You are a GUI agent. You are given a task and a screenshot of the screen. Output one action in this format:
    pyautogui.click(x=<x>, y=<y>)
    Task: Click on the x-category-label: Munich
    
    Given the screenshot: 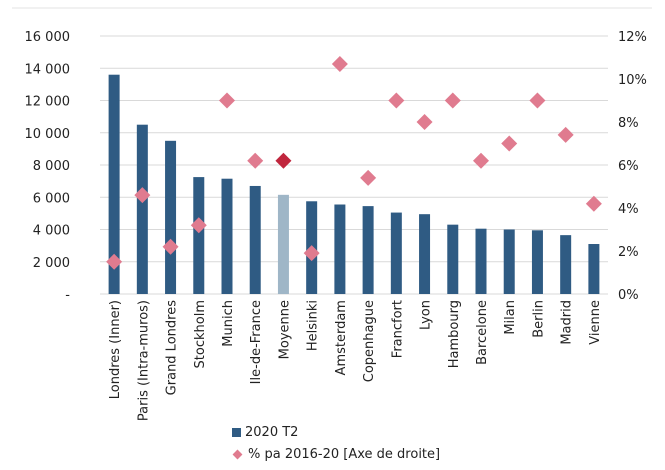 What is the action you would take?
    pyautogui.click(x=228, y=323)
    